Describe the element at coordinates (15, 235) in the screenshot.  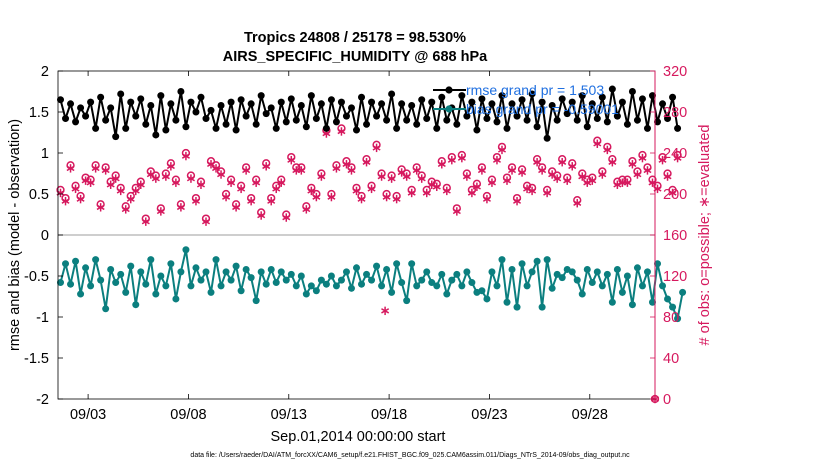
I see `left-y-axis-label: rmse and bias (model - observation)` at that location.